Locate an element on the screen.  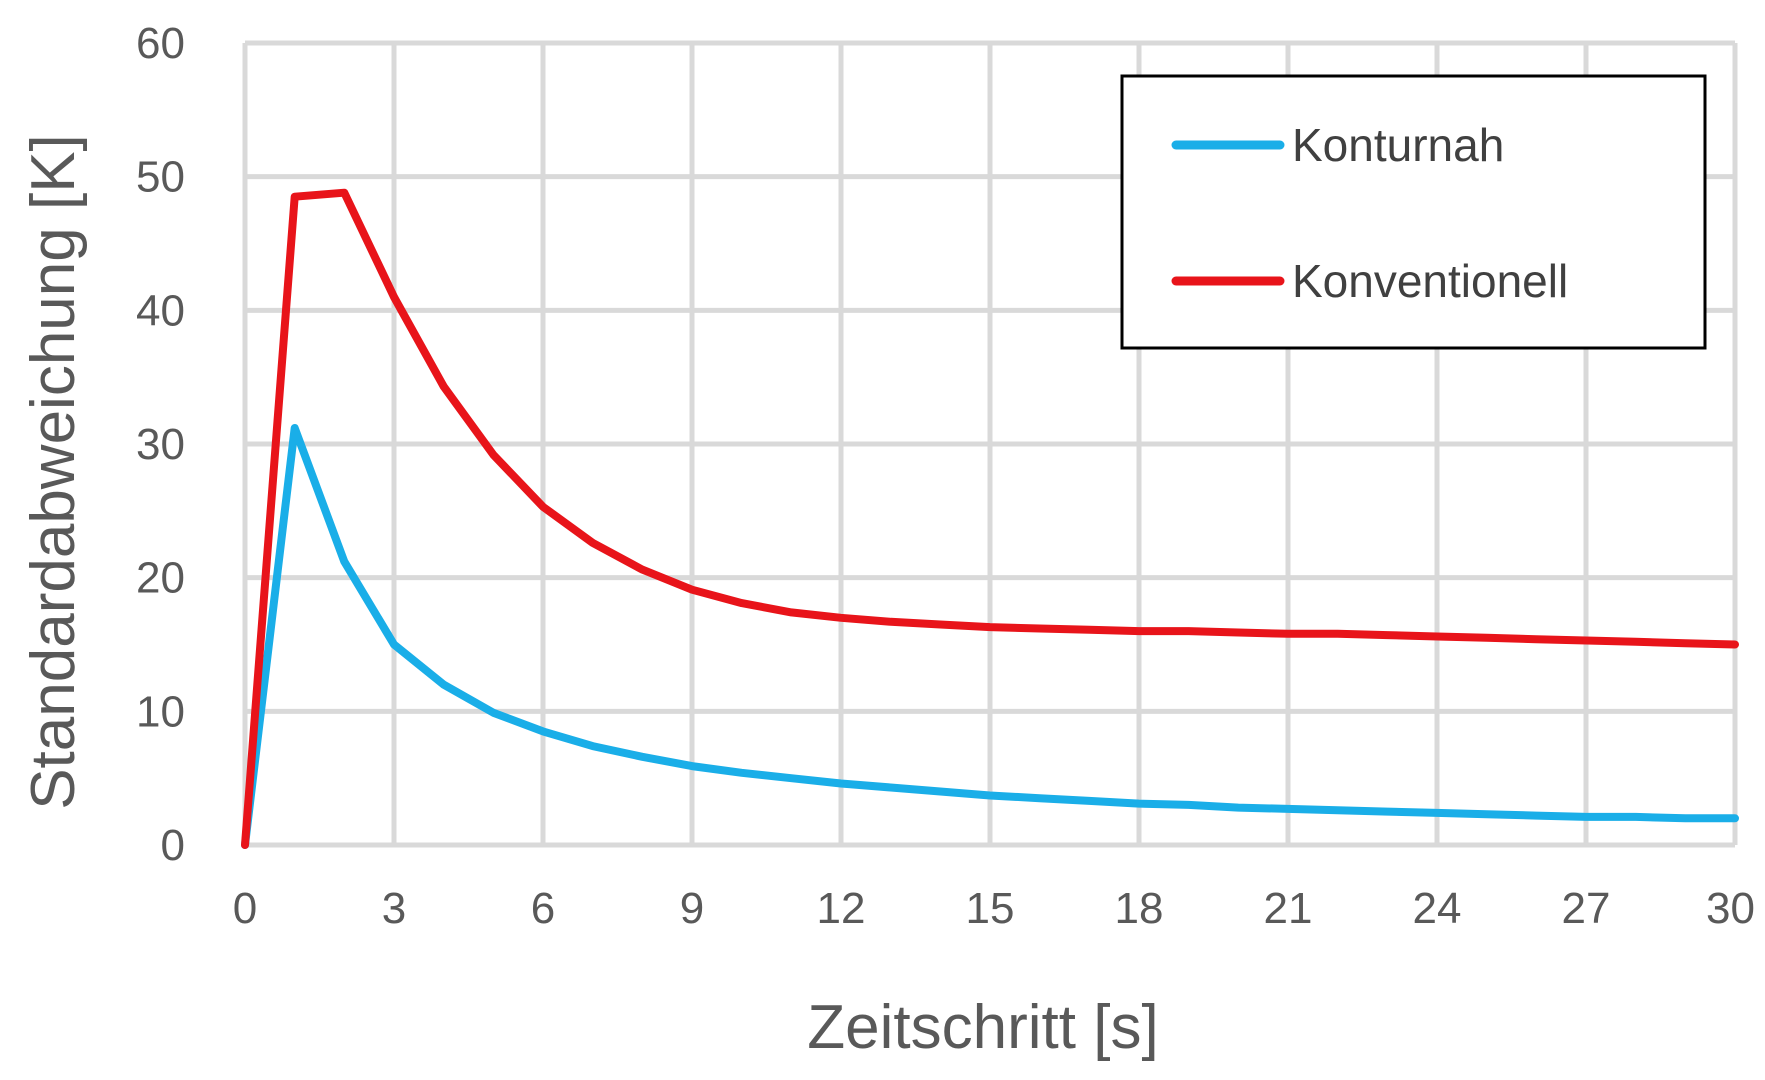
x-tick-label: 27 is located at coordinates (1586, 908).